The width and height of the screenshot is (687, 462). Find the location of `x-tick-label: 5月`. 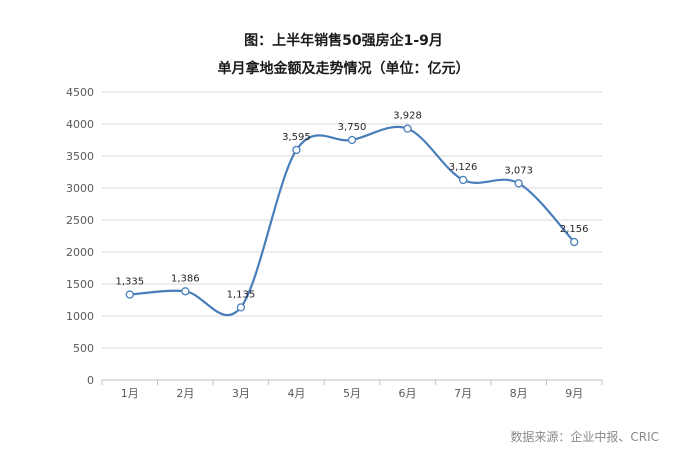

x-tick-label: 5月 is located at coordinates (352, 393).